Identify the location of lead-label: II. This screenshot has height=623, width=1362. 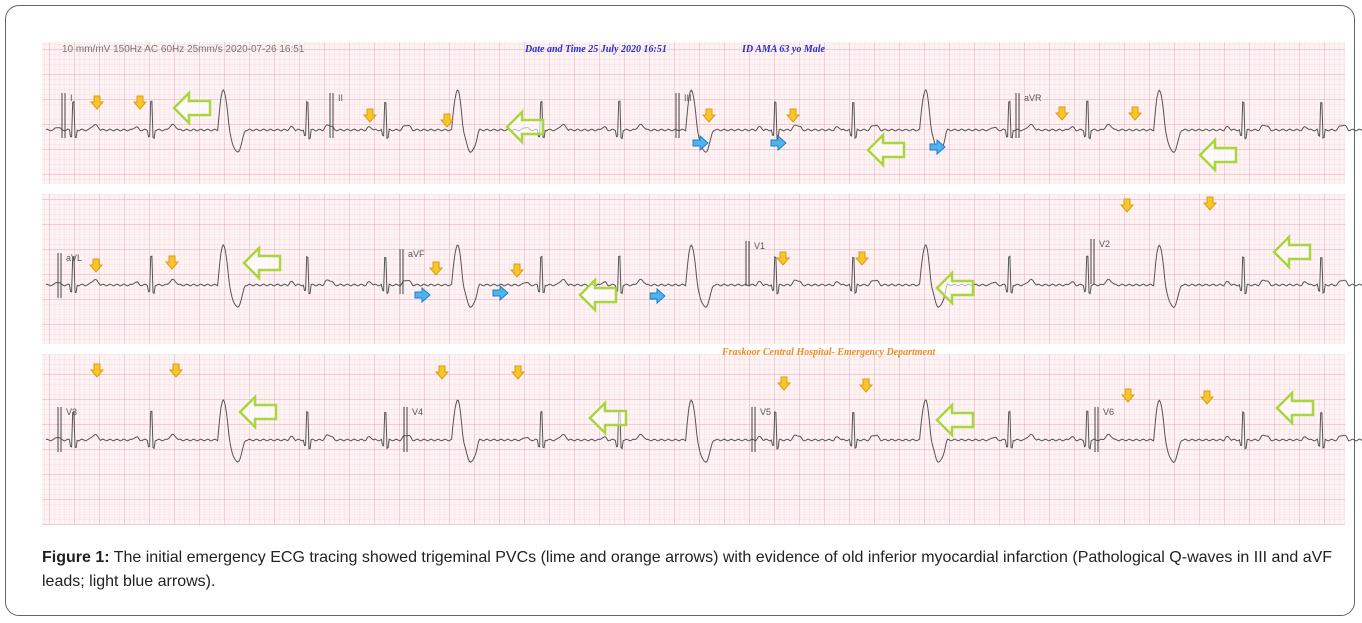
(340, 98).